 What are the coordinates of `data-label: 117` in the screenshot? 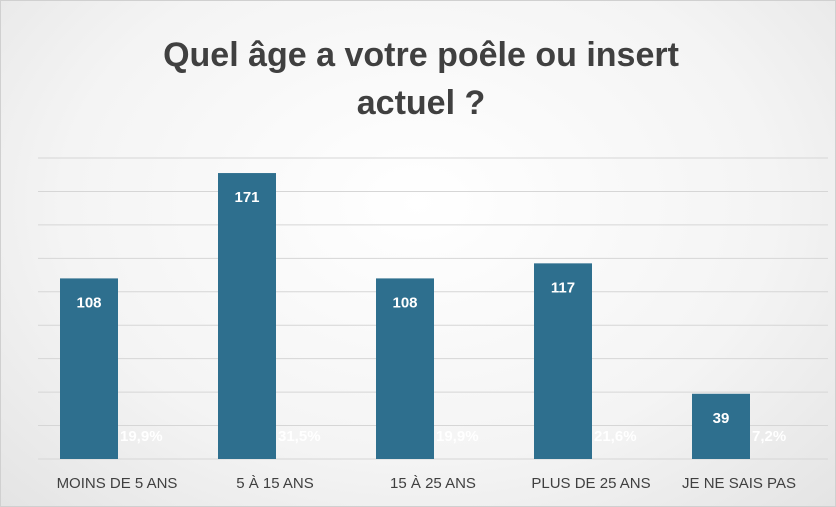 It's located at (563, 287).